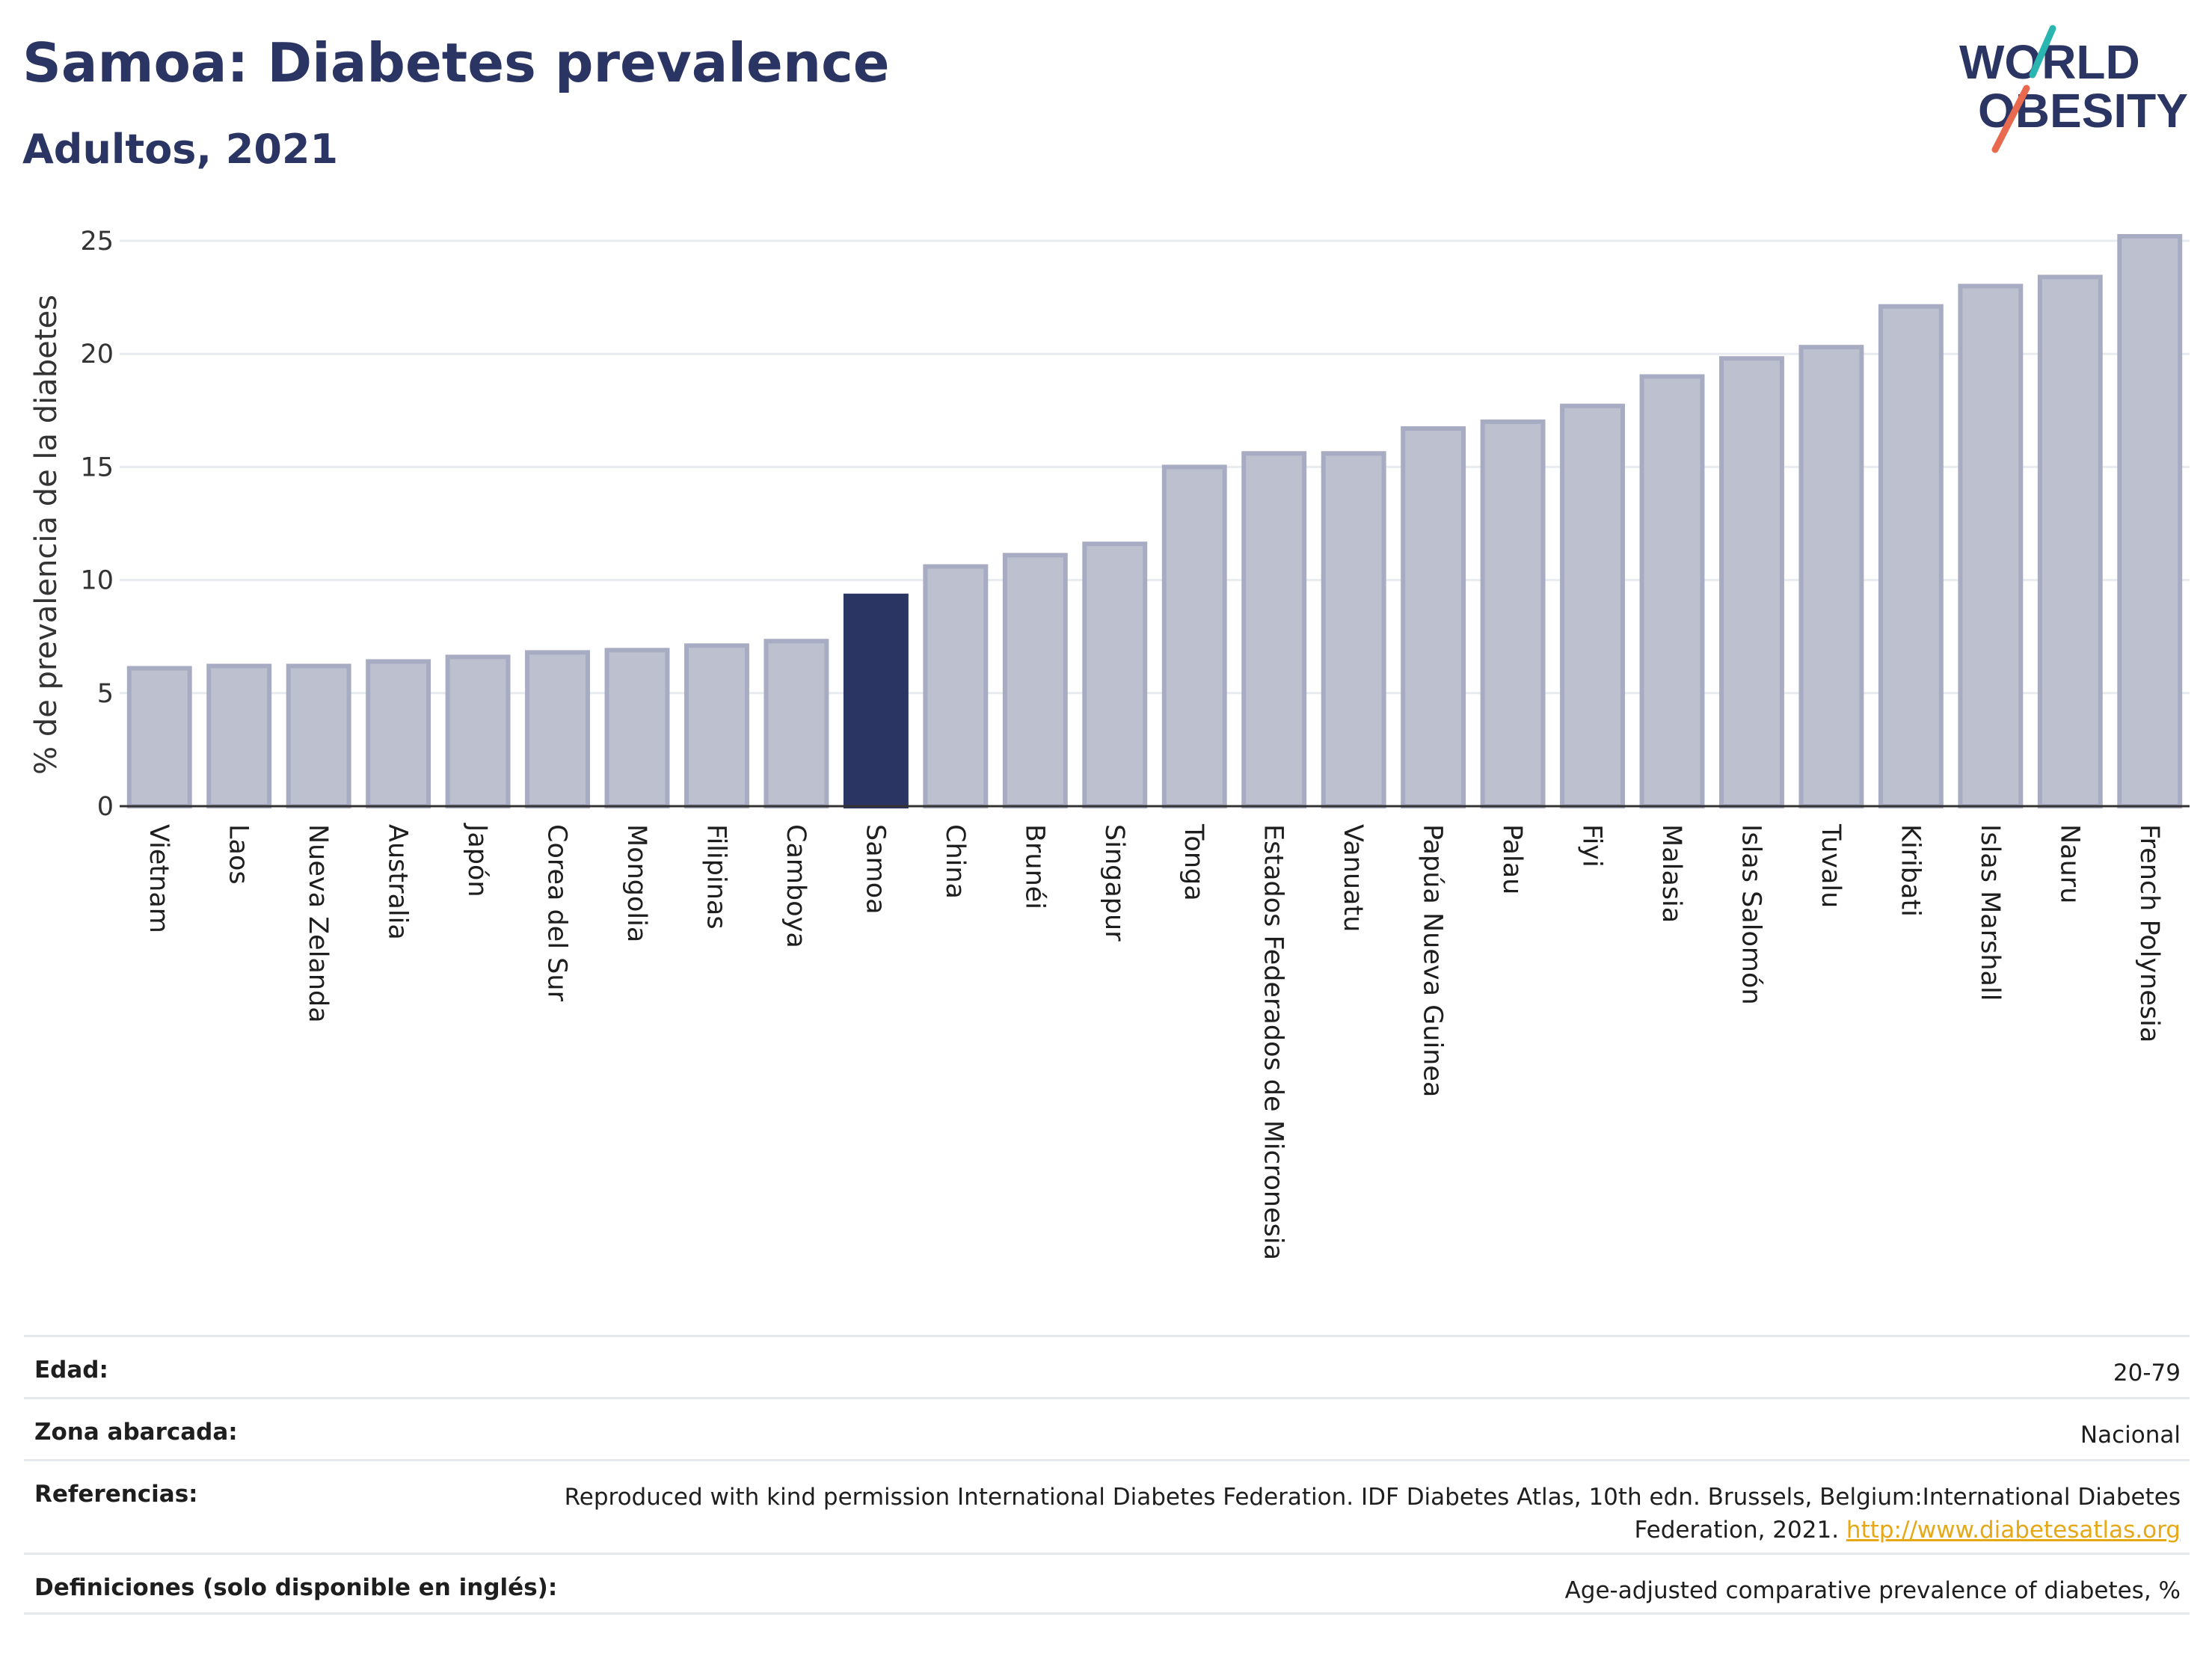 The height and width of the screenshot is (1655, 2212). I want to click on x-tick-label: Fiyi, so click(1592, 846).